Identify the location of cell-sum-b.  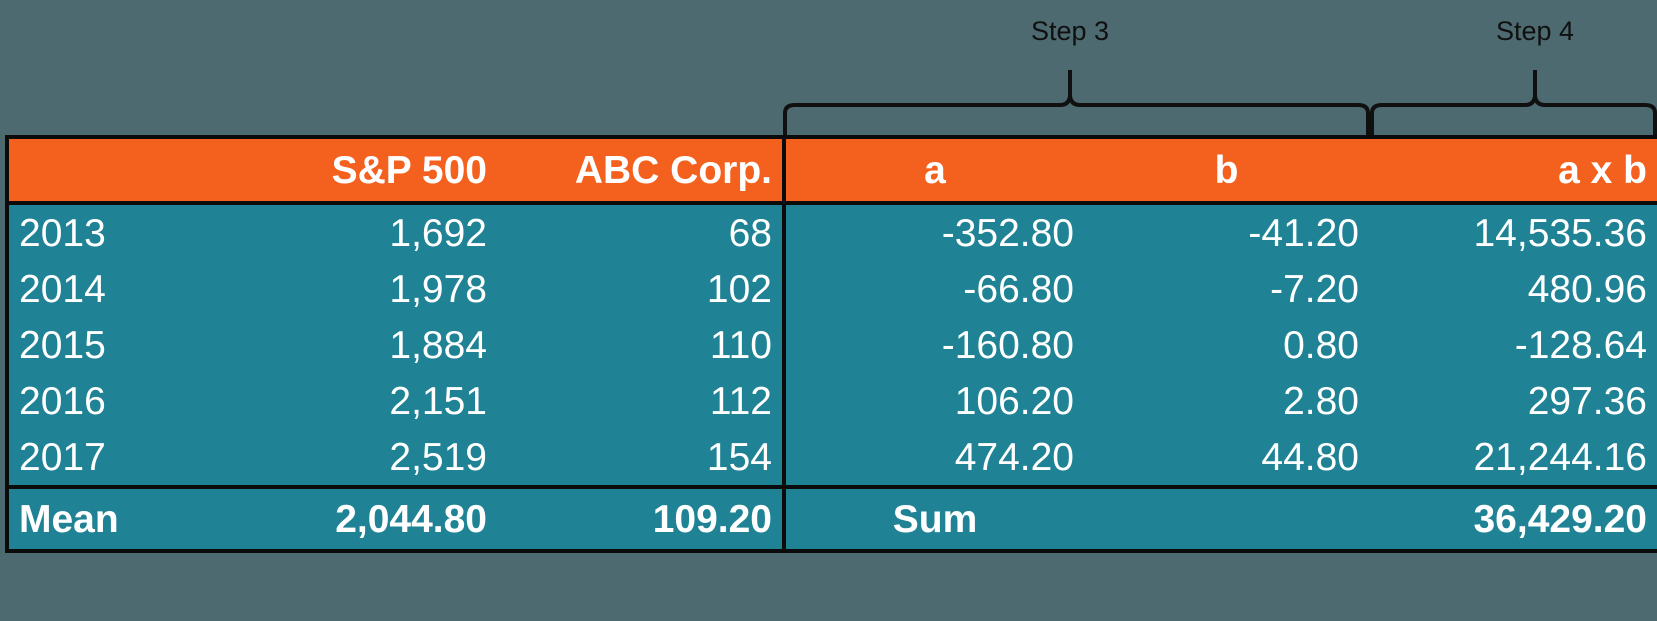
(1226, 519).